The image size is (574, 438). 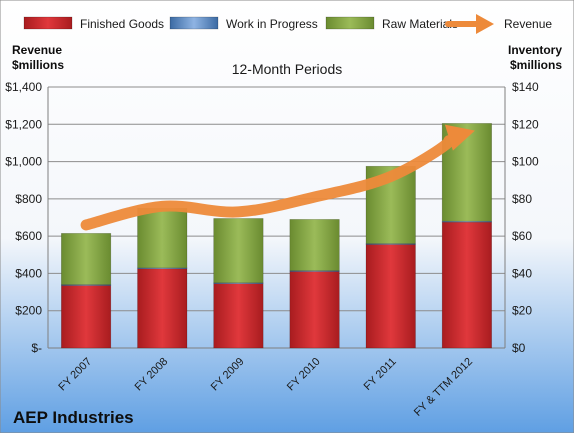 What do you see at coordinates (525, 162) in the screenshot?
I see `right-tick-label: $100` at bounding box center [525, 162].